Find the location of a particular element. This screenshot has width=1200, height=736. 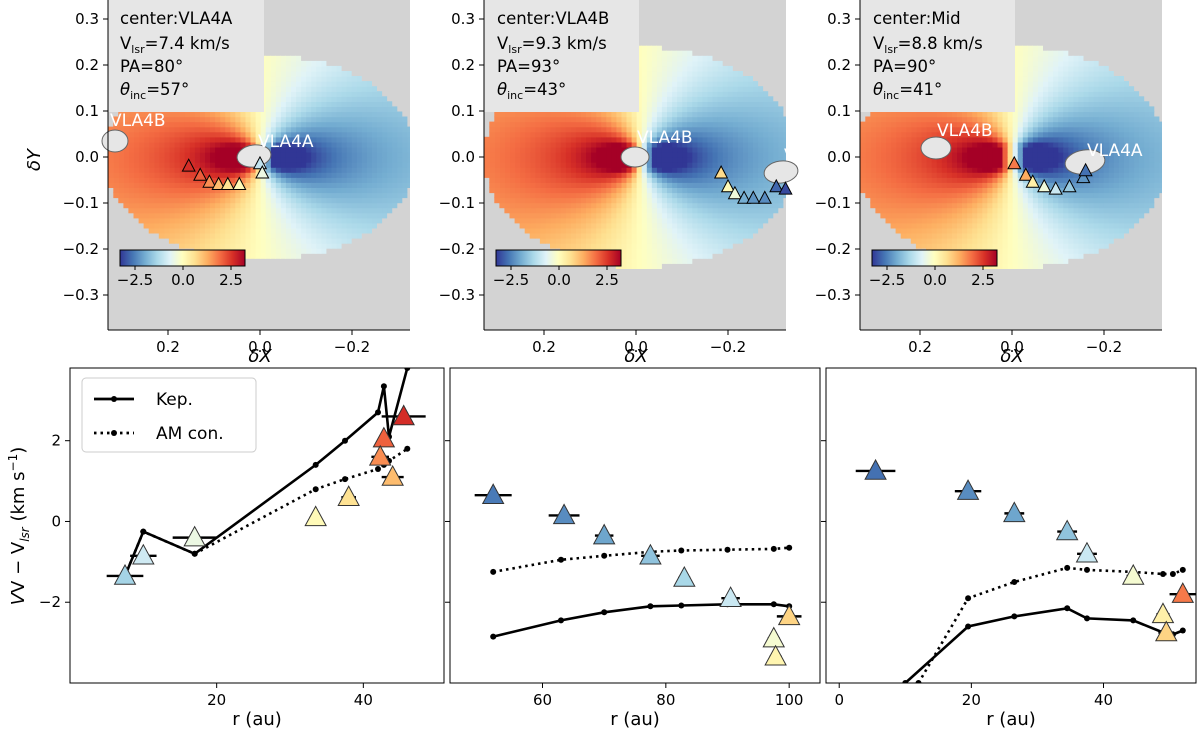

map-y-tick-label: −0.3 is located at coordinates (81, 295).